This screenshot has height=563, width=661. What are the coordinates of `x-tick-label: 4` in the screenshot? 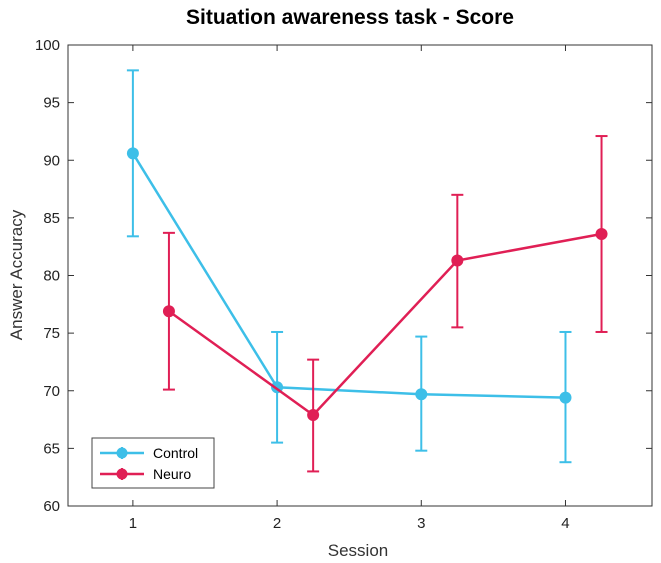 It's located at (565, 523).